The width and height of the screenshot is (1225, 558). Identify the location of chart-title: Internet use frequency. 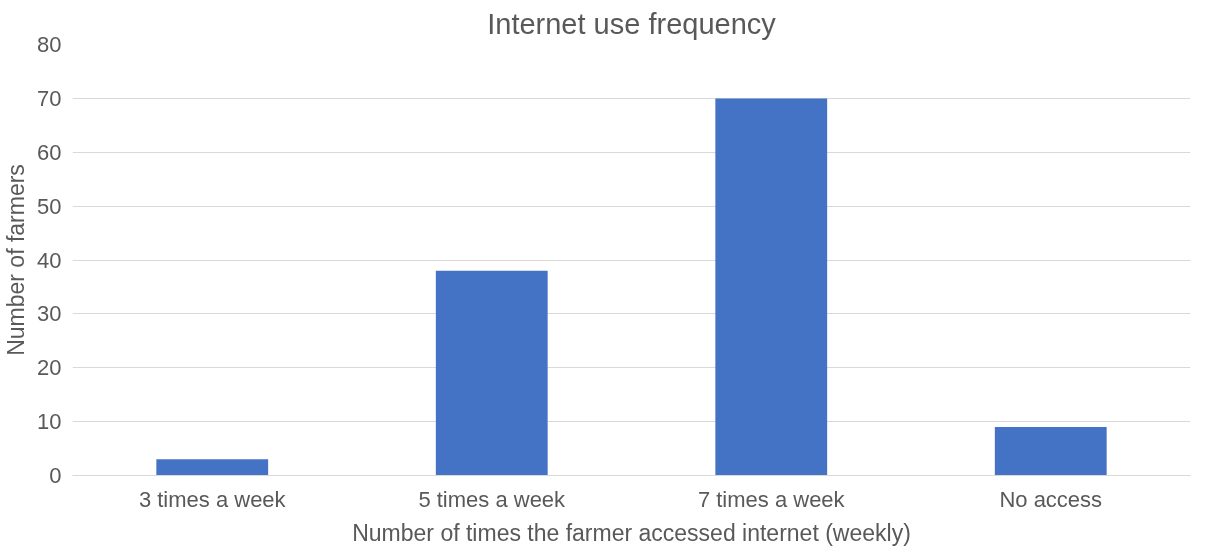
(632, 23).